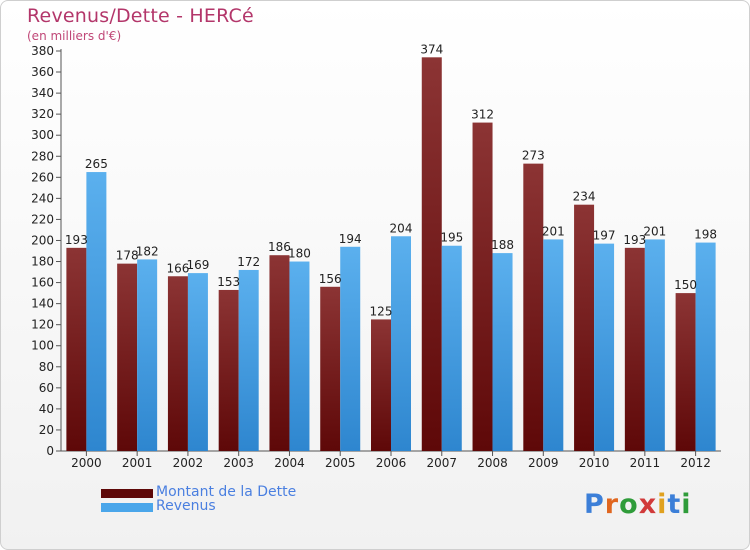 This screenshot has width=750, height=550. Describe the element at coordinates (188, 463) in the screenshot. I see `x-tick-label: 2002` at that location.